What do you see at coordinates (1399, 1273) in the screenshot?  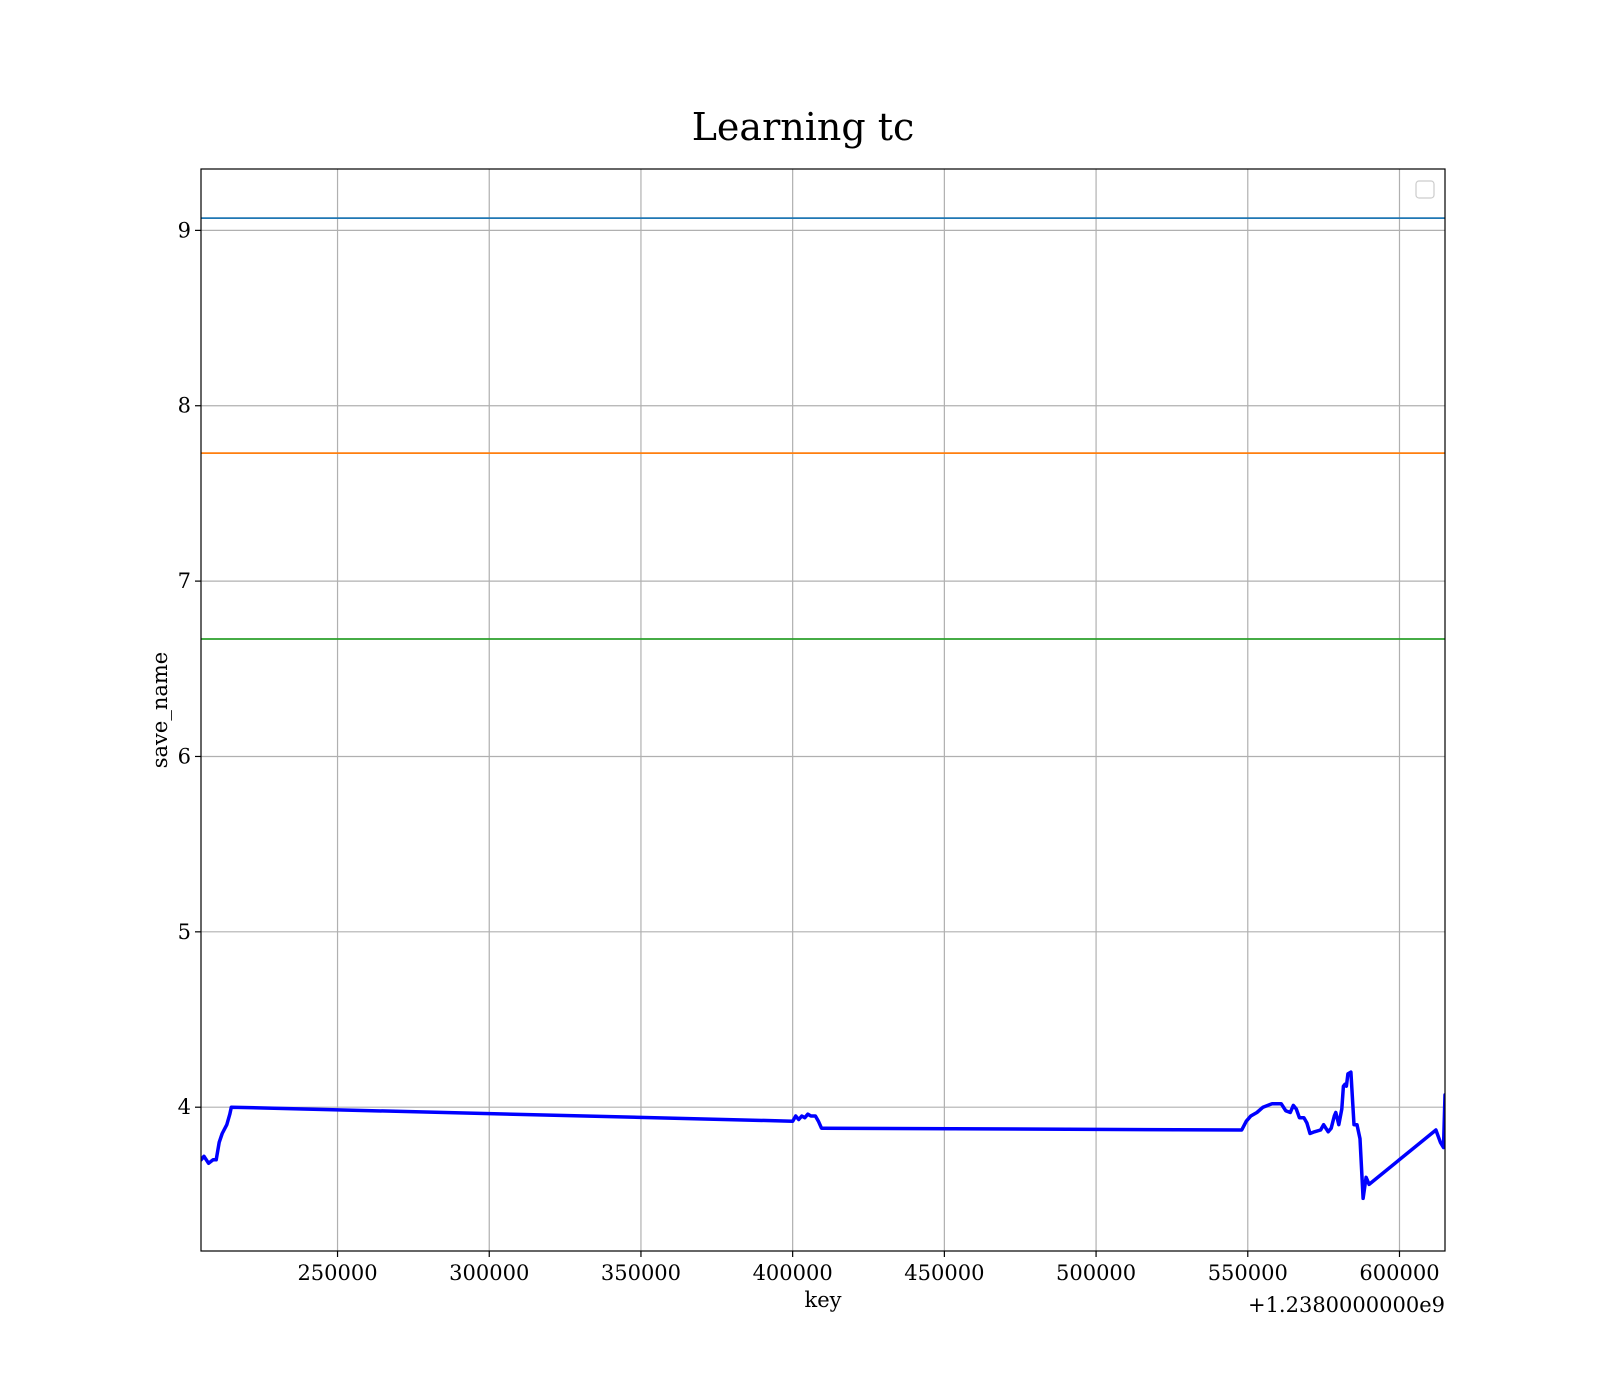 I see `x-tick-label: 600000` at bounding box center [1399, 1273].